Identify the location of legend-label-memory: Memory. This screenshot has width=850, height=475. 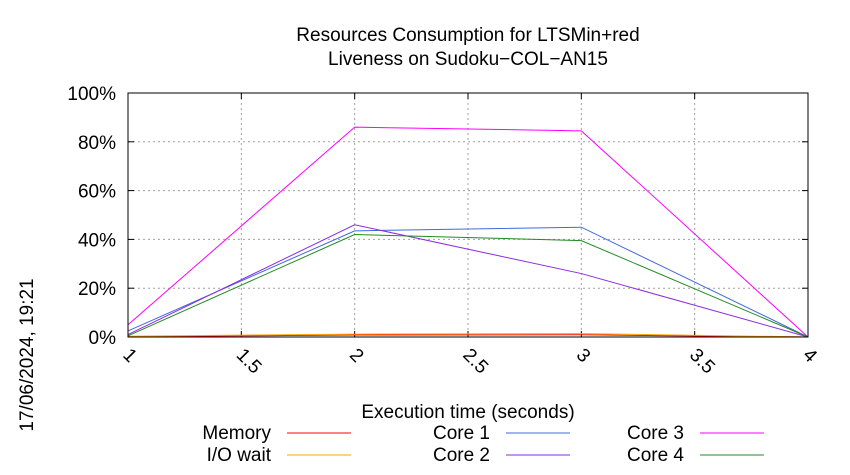
(236, 433).